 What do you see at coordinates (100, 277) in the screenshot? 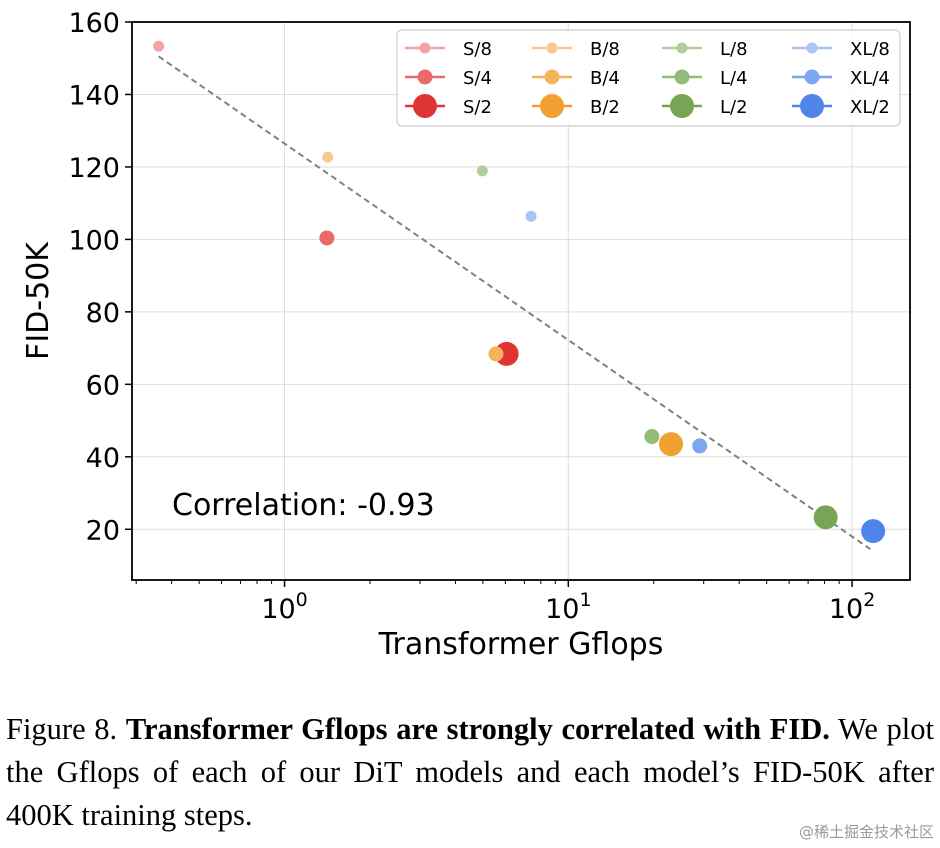
I see `y-axis: 20 40 60 80 100 120 140 160` at bounding box center [100, 277].